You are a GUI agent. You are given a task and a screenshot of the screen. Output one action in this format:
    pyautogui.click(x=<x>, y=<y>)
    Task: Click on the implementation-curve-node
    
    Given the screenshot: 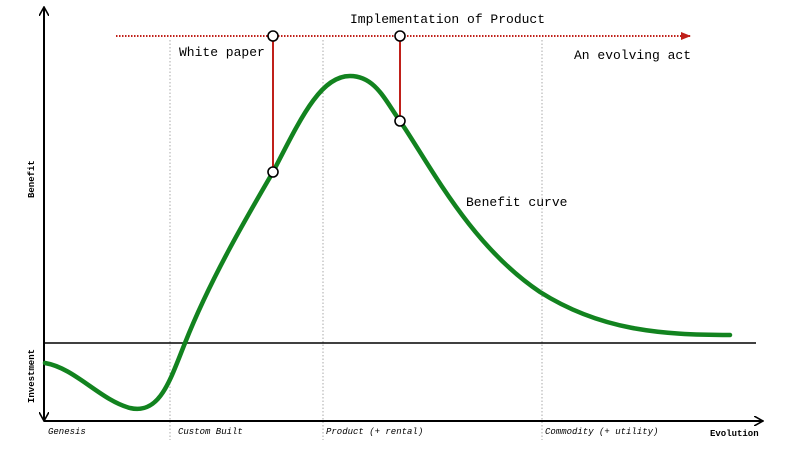 What is the action you would take?
    pyautogui.click(x=400, y=121)
    